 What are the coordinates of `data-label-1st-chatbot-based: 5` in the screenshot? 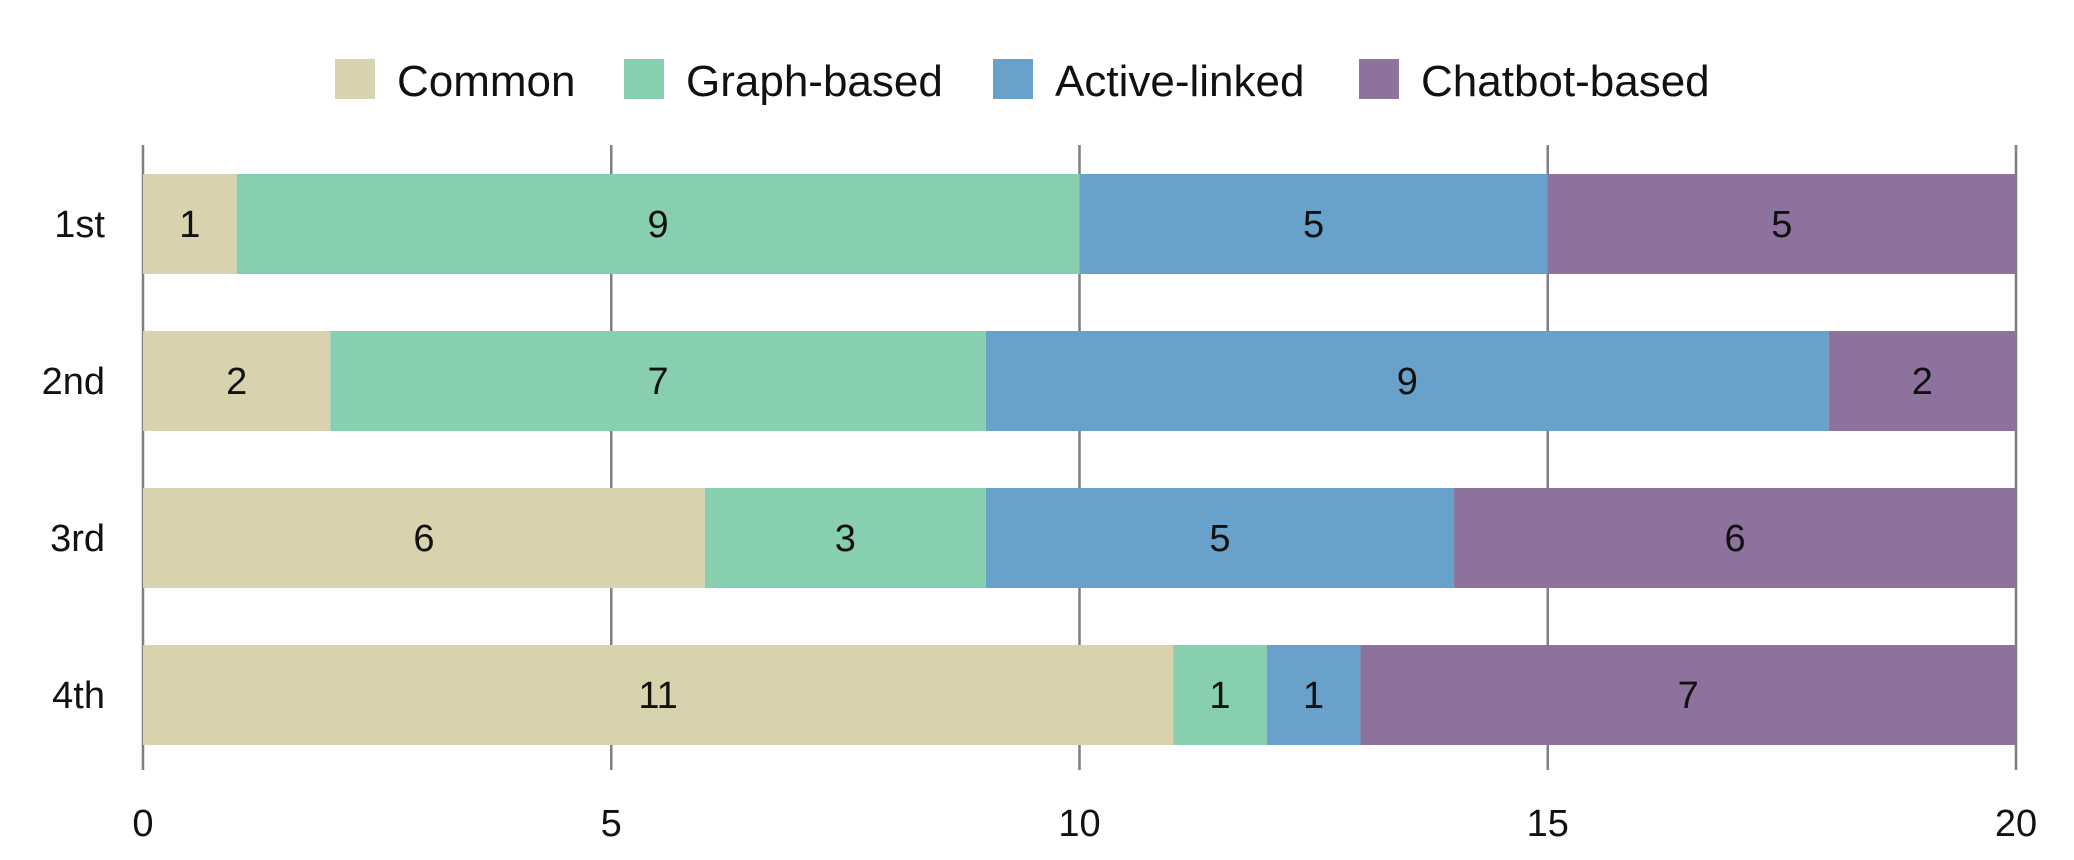 It's located at (1781, 225).